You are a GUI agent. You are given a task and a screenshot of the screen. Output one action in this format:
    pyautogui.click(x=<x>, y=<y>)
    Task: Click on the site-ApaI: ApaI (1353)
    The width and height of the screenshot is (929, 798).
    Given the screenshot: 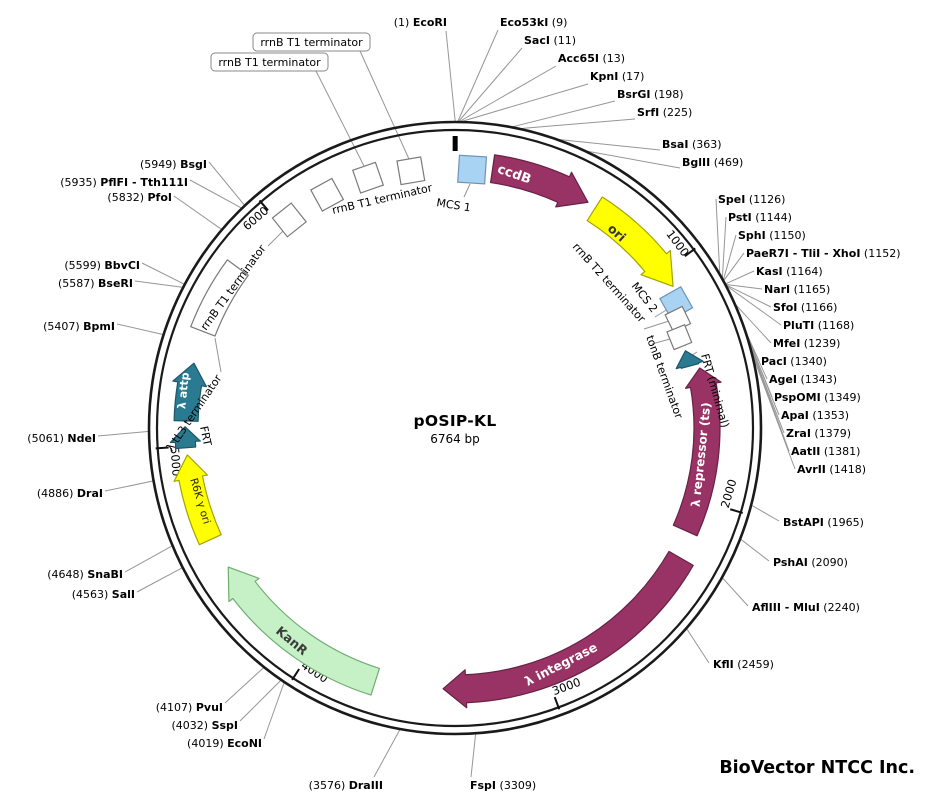 What is the action you would take?
    pyautogui.click(x=815, y=415)
    